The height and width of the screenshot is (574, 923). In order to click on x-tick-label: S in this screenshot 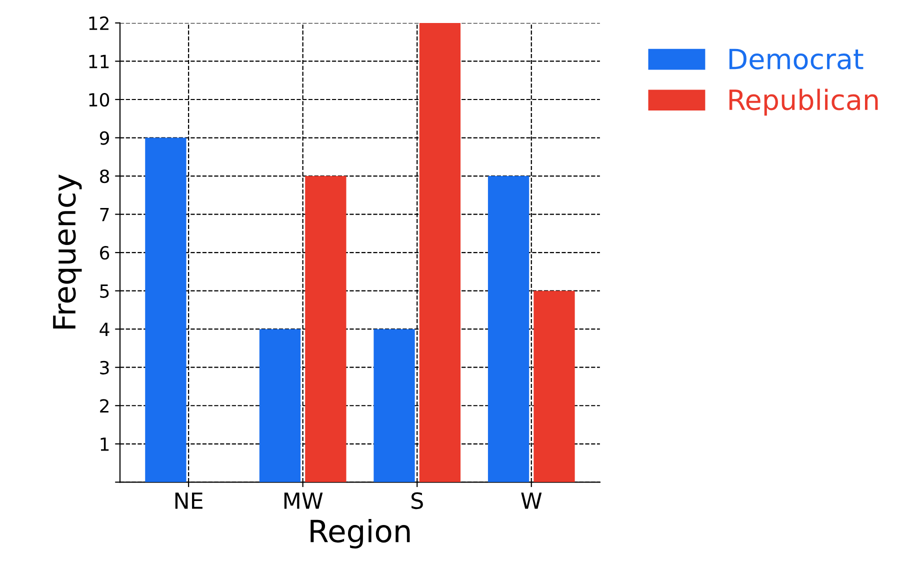, I will do `click(417, 501)`.